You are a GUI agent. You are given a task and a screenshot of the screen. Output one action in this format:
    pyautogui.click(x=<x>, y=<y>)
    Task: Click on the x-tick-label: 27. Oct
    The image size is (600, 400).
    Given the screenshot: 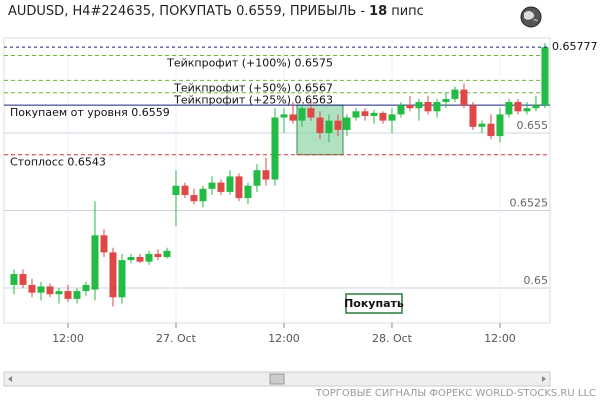 What is the action you would take?
    pyautogui.click(x=176, y=338)
    